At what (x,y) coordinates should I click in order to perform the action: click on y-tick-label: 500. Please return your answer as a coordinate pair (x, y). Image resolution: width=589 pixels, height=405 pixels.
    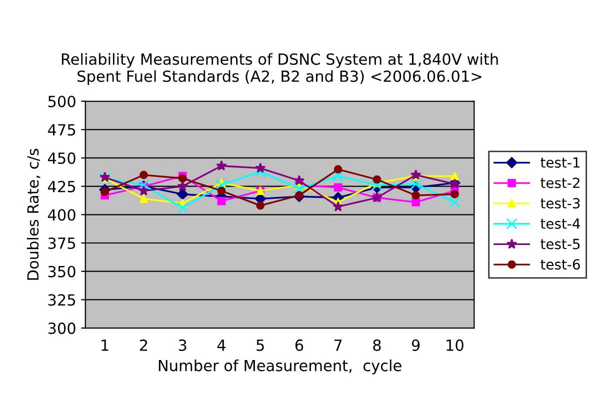
    Looking at the image, I should click on (62, 102).